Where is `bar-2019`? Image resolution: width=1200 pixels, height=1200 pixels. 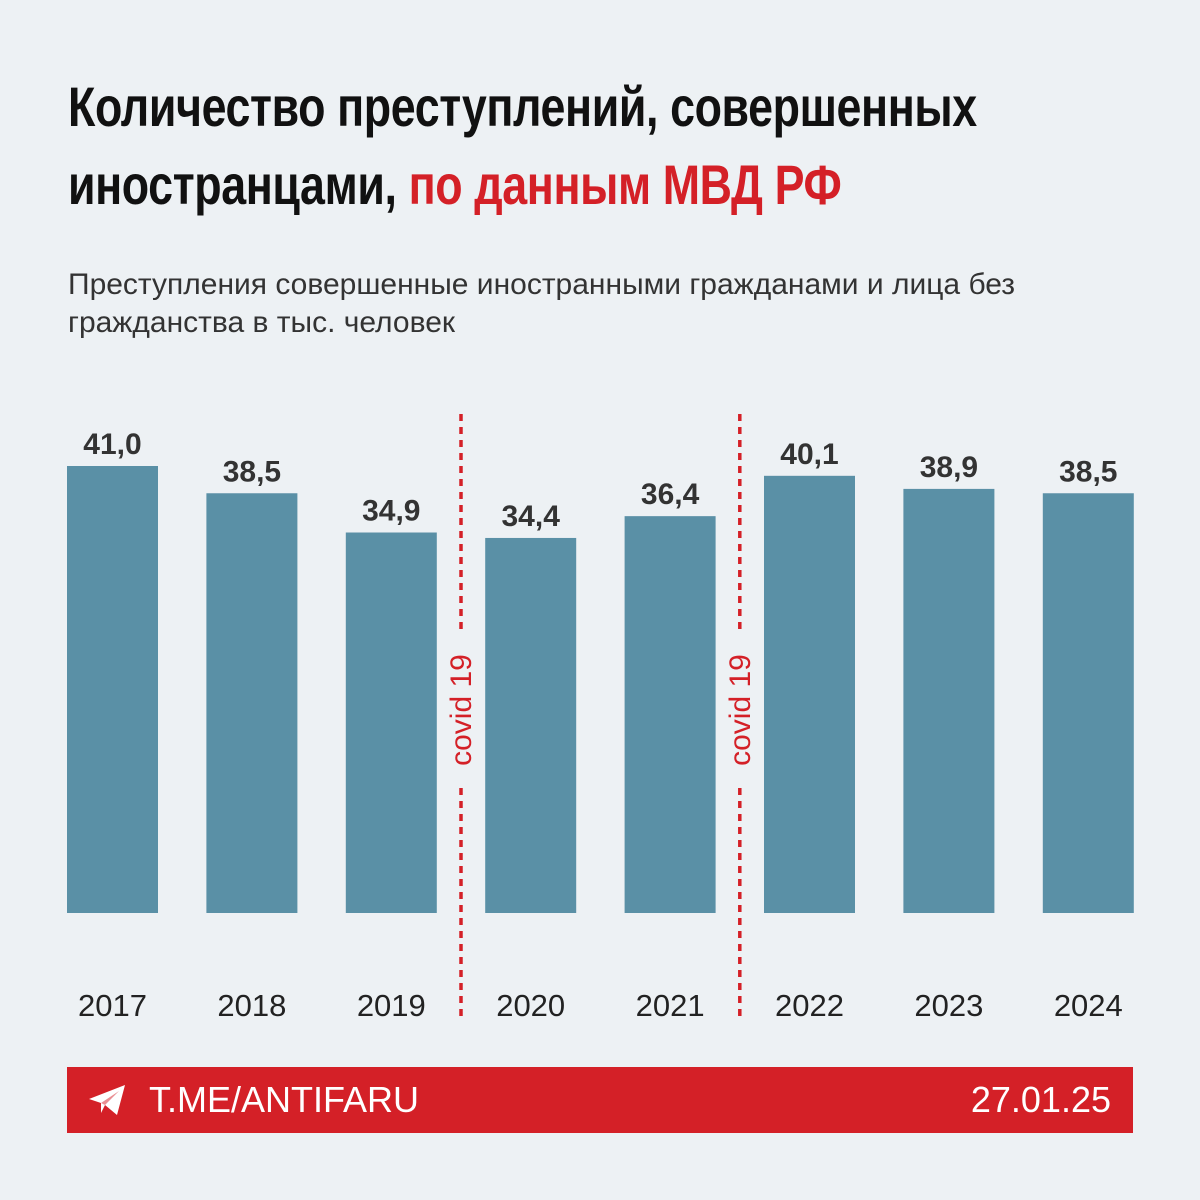
bar-2019 is located at coordinates (391, 722).